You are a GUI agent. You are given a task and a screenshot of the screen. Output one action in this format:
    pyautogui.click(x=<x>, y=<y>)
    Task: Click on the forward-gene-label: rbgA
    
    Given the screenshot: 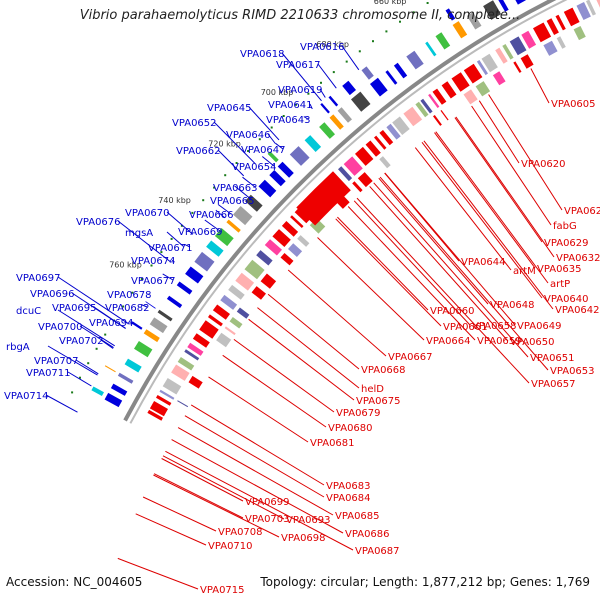 What is the action you would take?
    pyautogui.click(x=18, y=347)
    